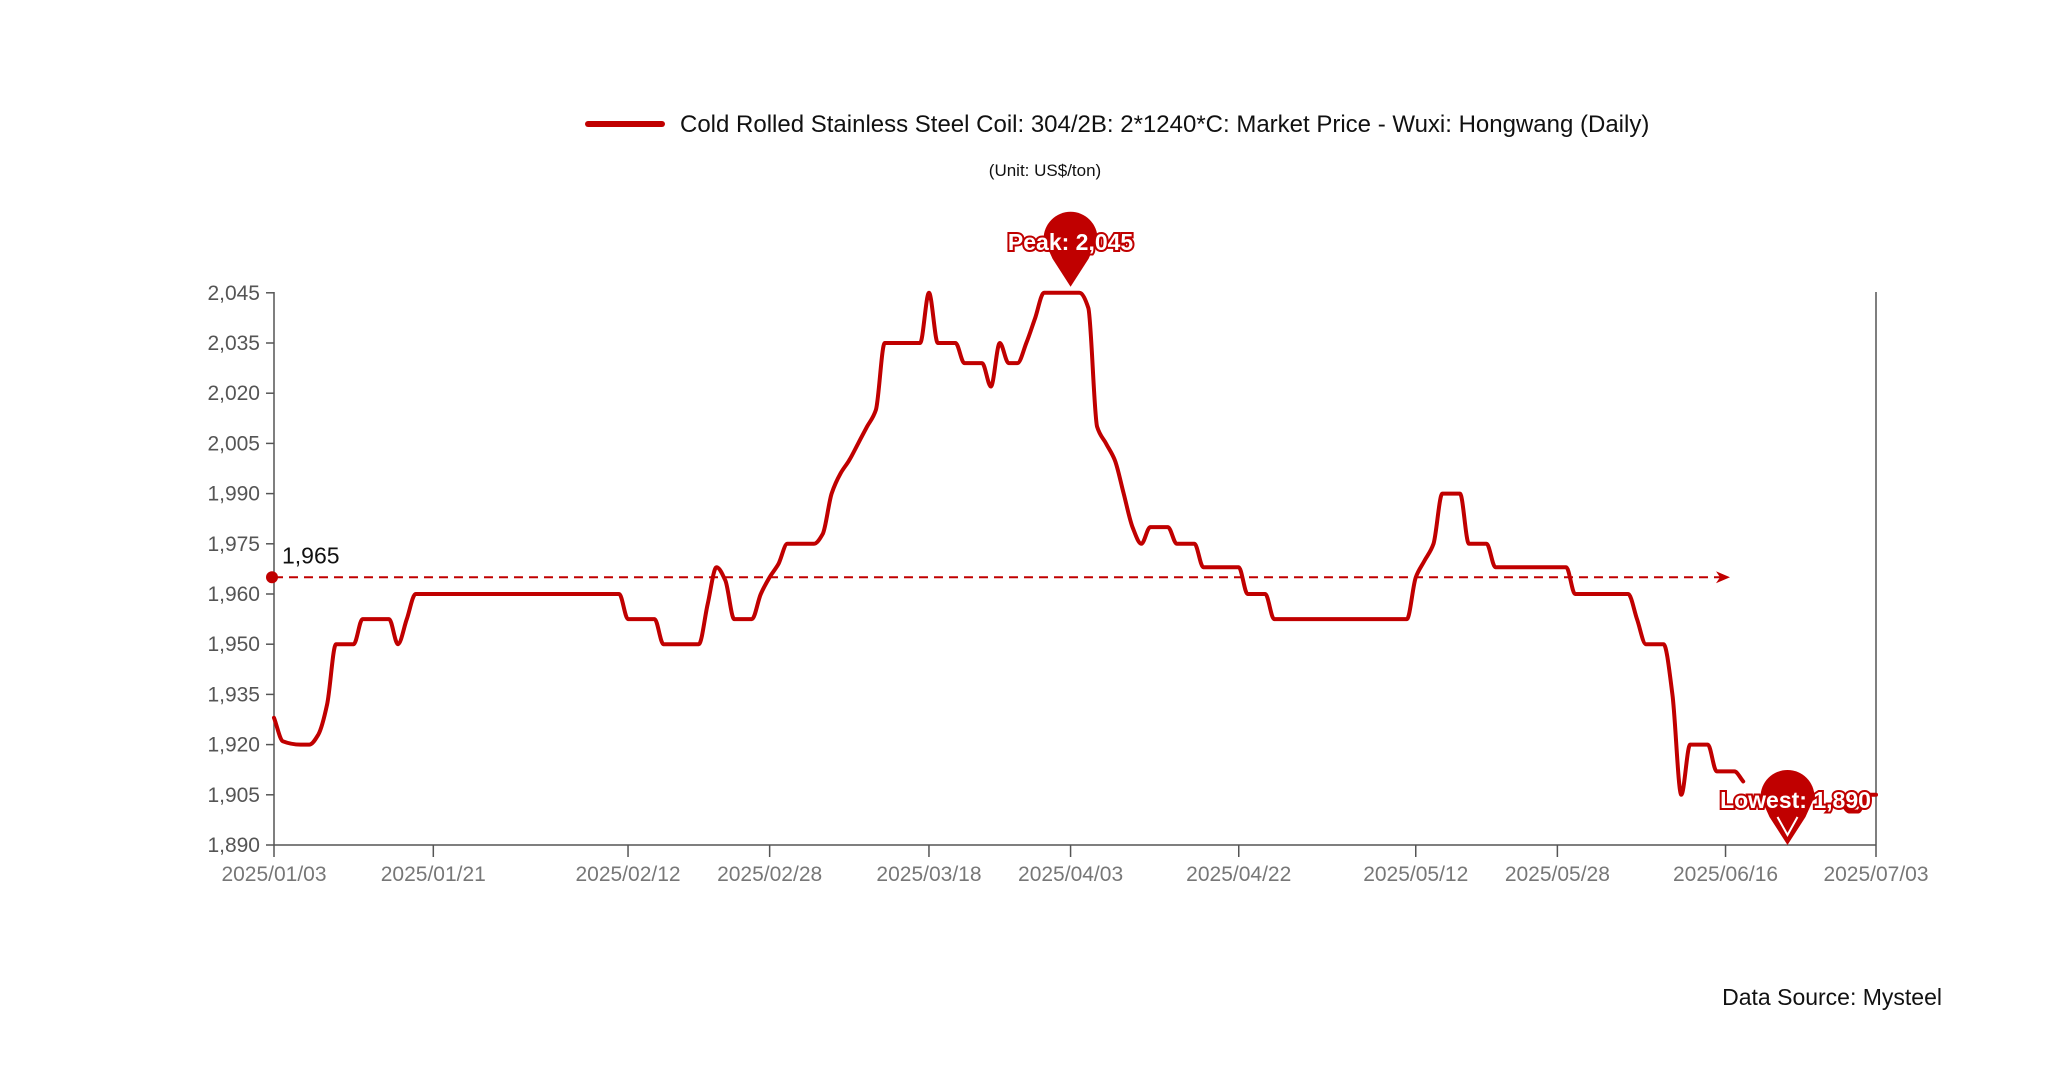 The height and width of the screenshot is (1085, 2048). What do you see at coordinates (311, 555) in the screenshot?
I see `reference-label: 1,965` at bounding box center [311, 555].